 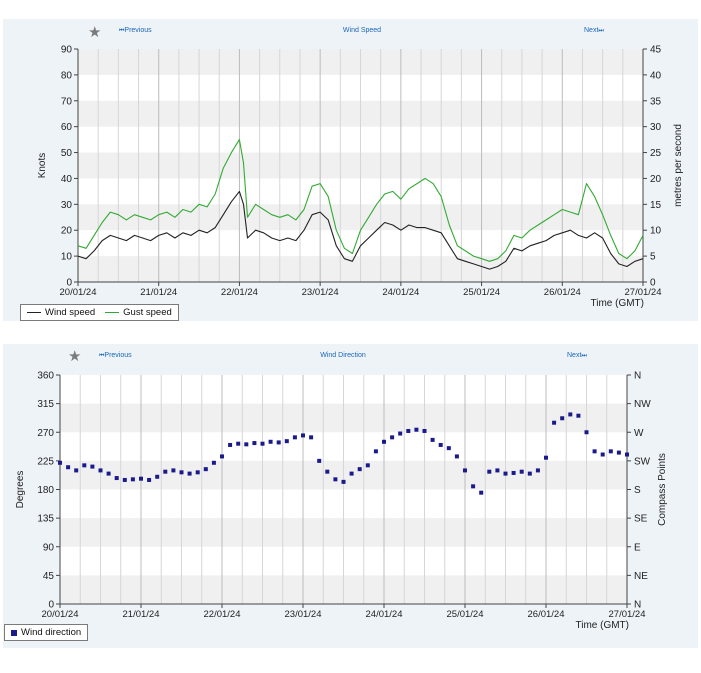 I want to click on y2-tick-label: 35, so click(x=656, y=101).